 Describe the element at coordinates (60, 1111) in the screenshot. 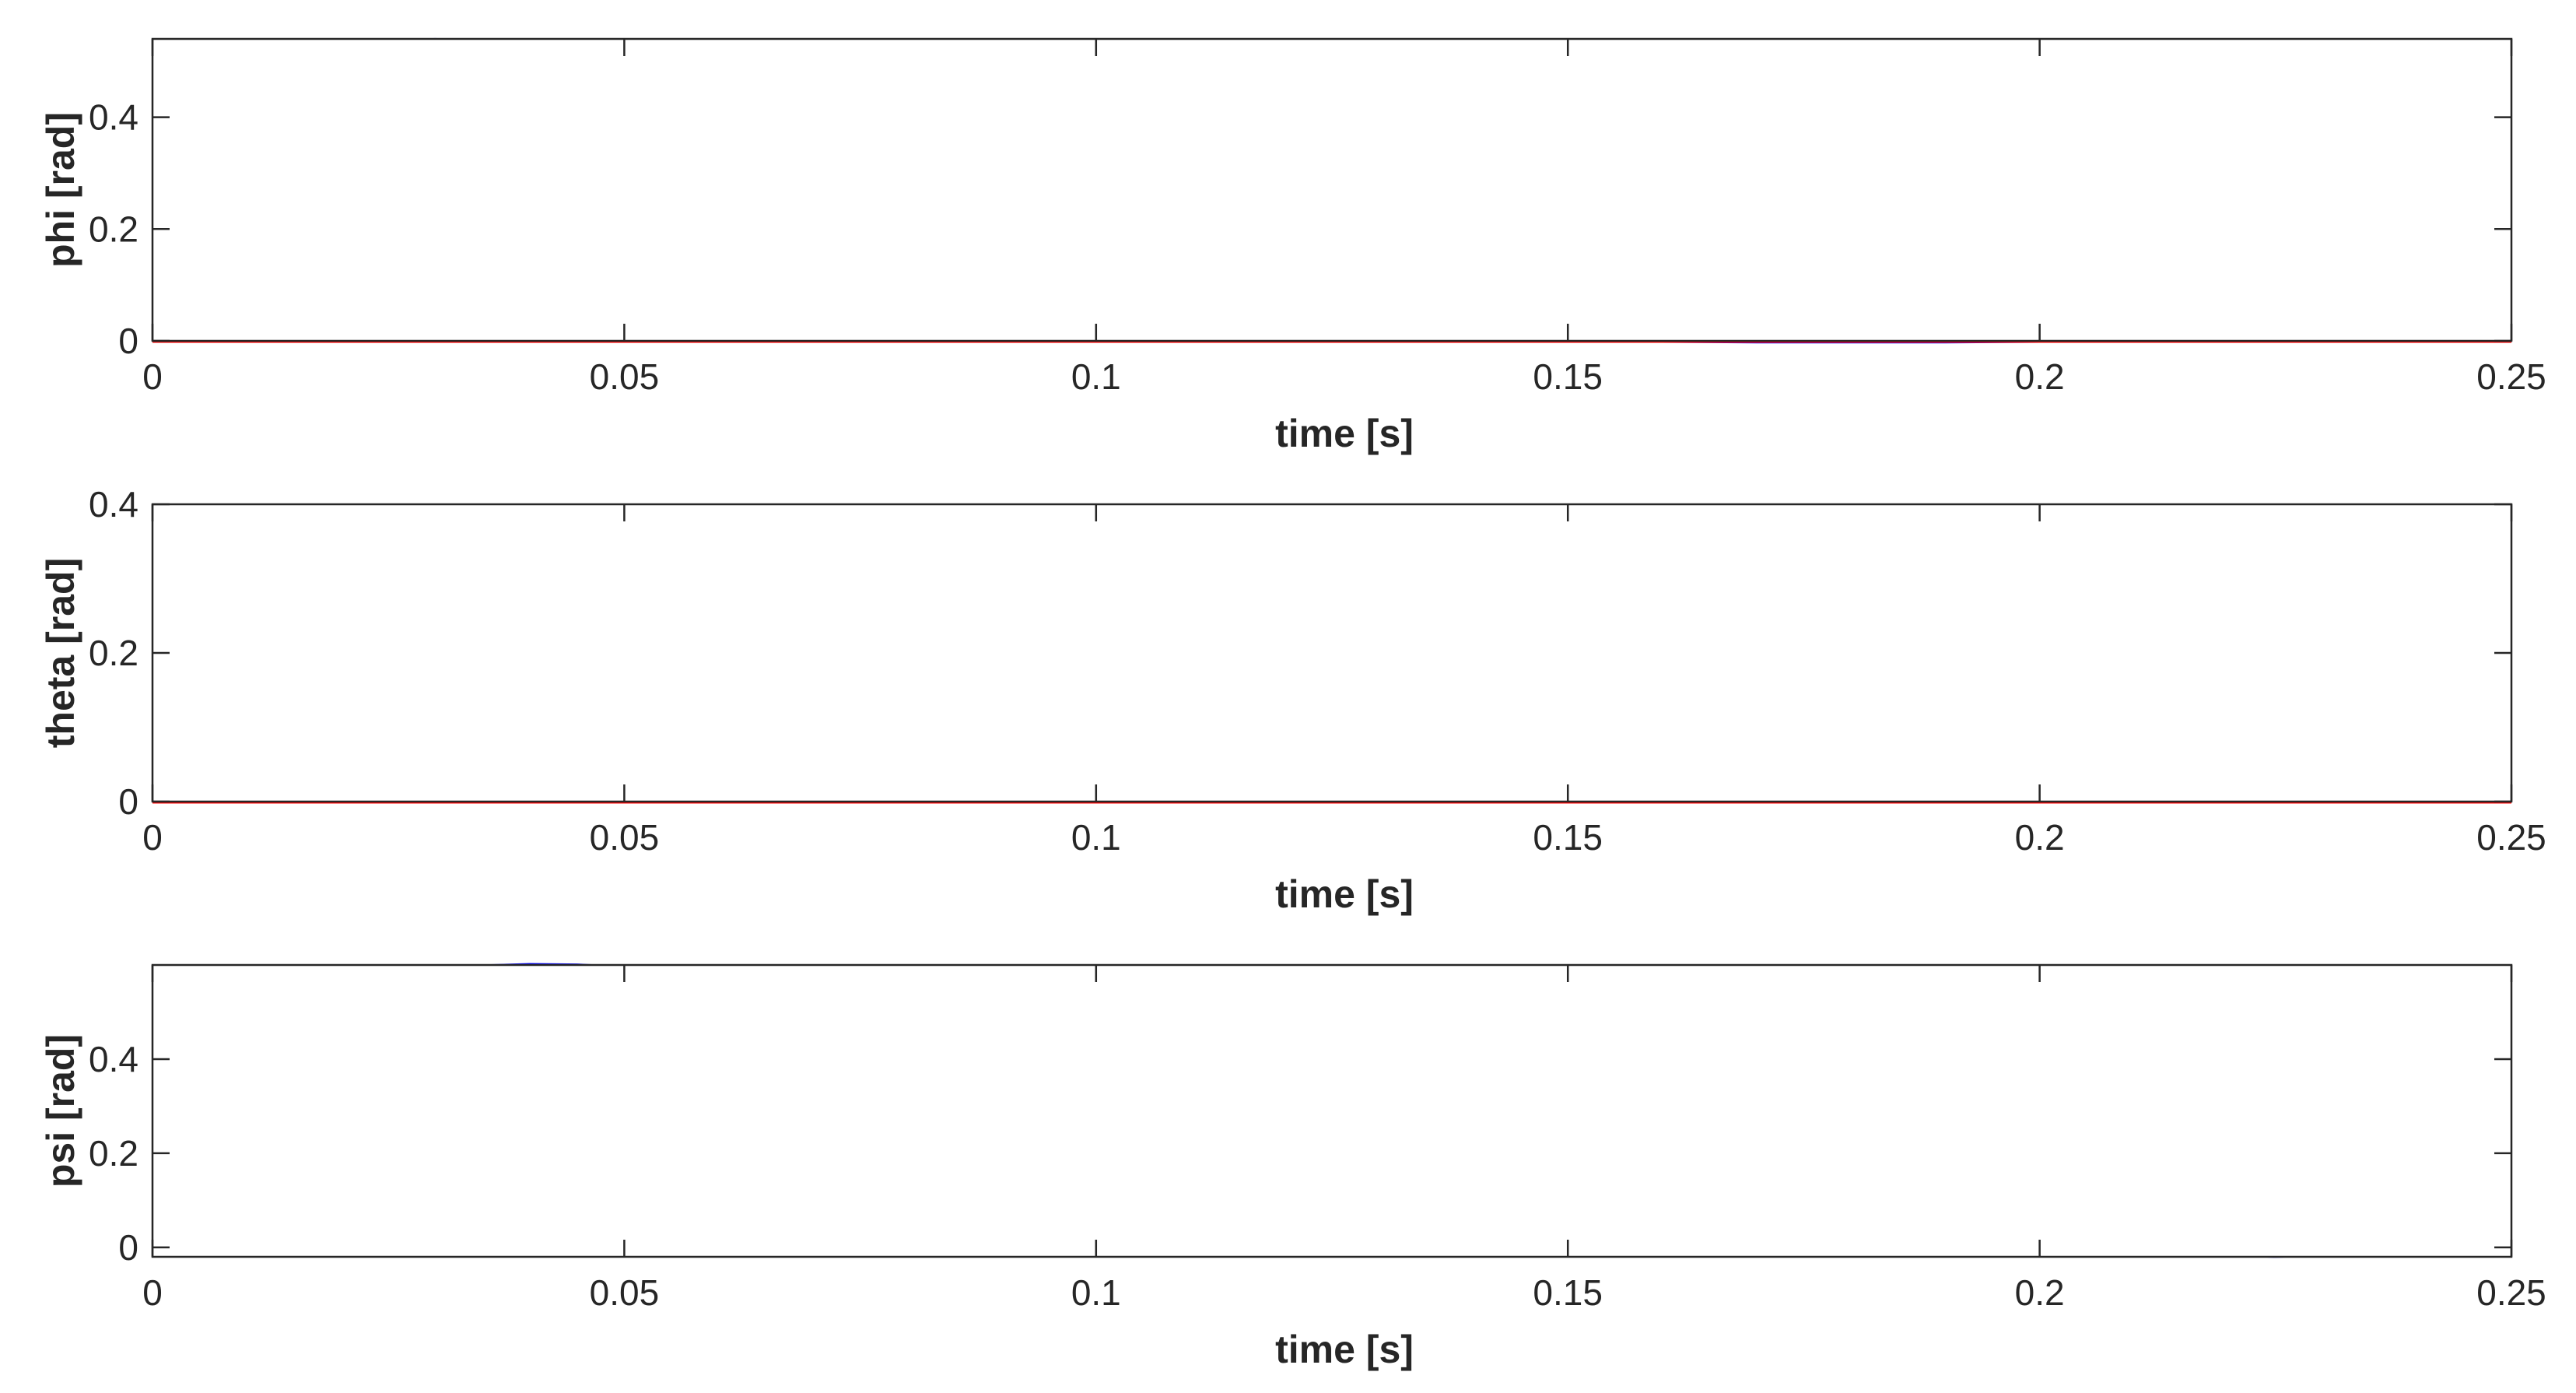

I see `y-axis-label: psi [rad]` at that location.